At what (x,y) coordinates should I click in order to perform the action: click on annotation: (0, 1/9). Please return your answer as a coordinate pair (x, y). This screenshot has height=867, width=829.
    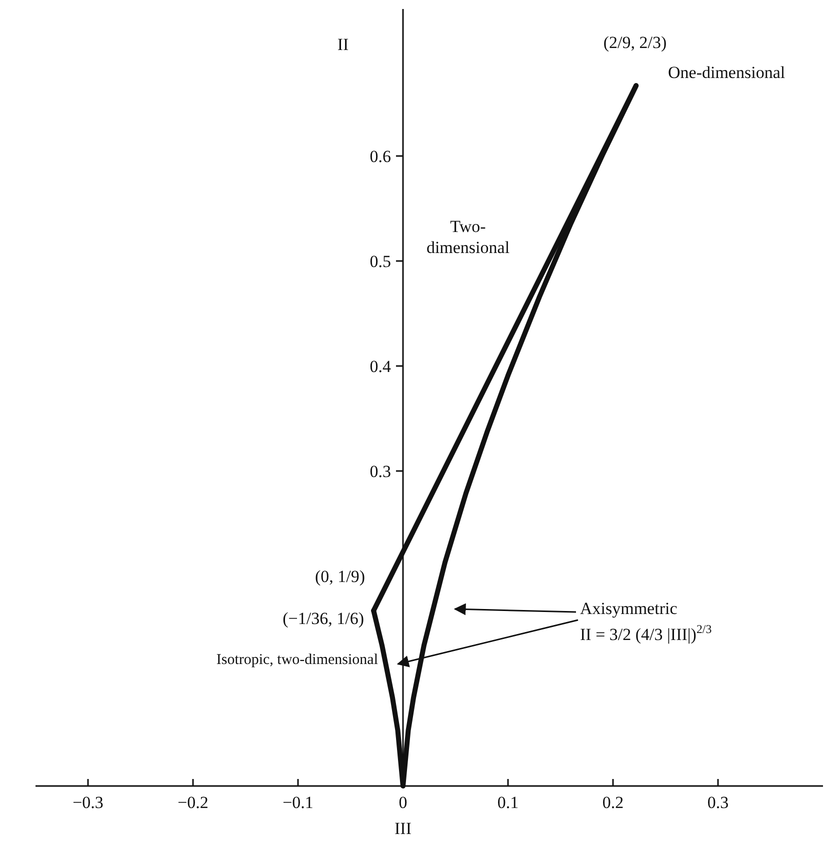
    Looking at the image, I should click on (340, 576).